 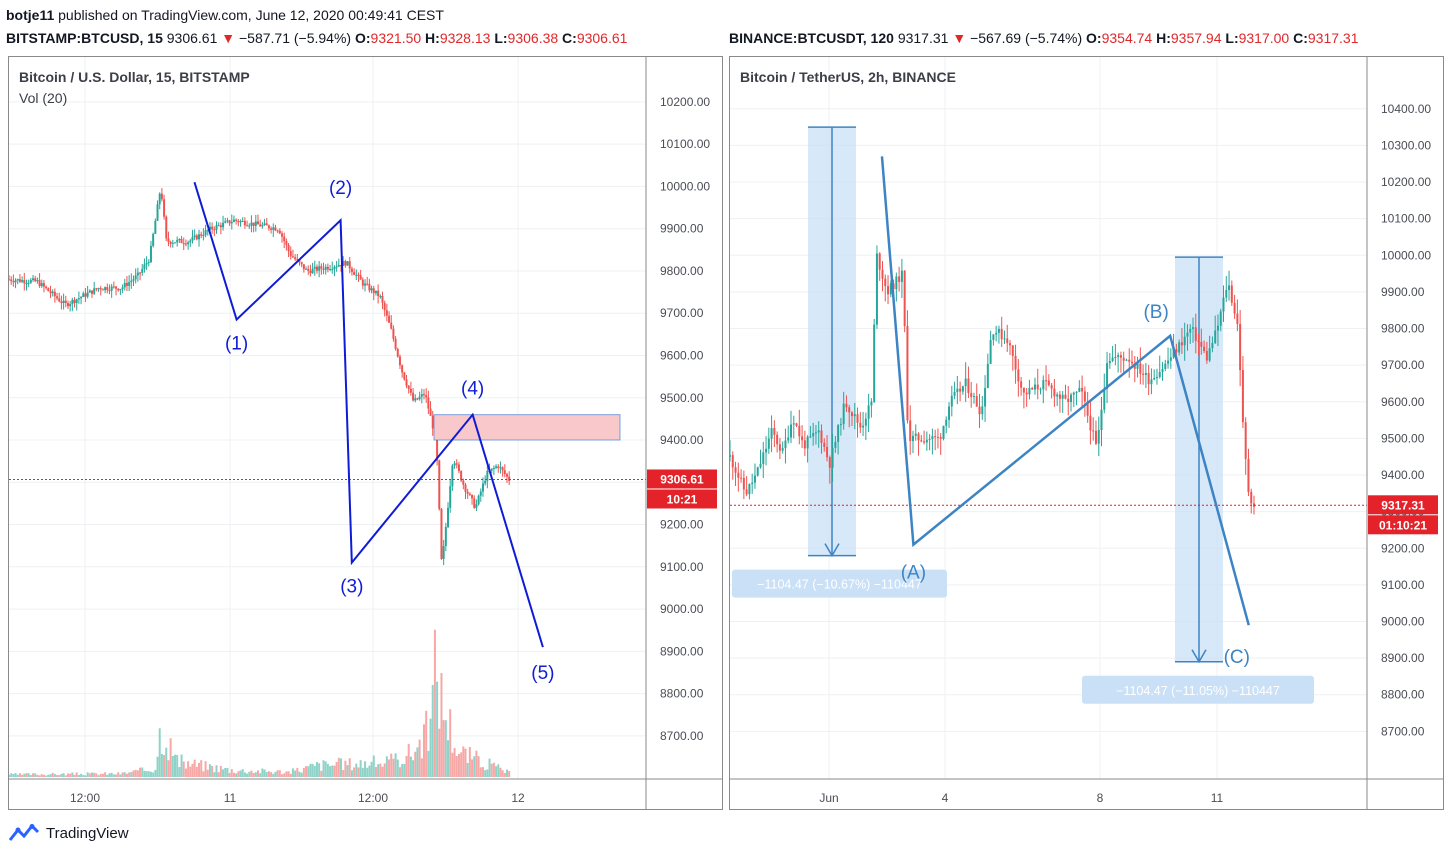 I want to click on wave-label: (3), so click(x=351, y=587).